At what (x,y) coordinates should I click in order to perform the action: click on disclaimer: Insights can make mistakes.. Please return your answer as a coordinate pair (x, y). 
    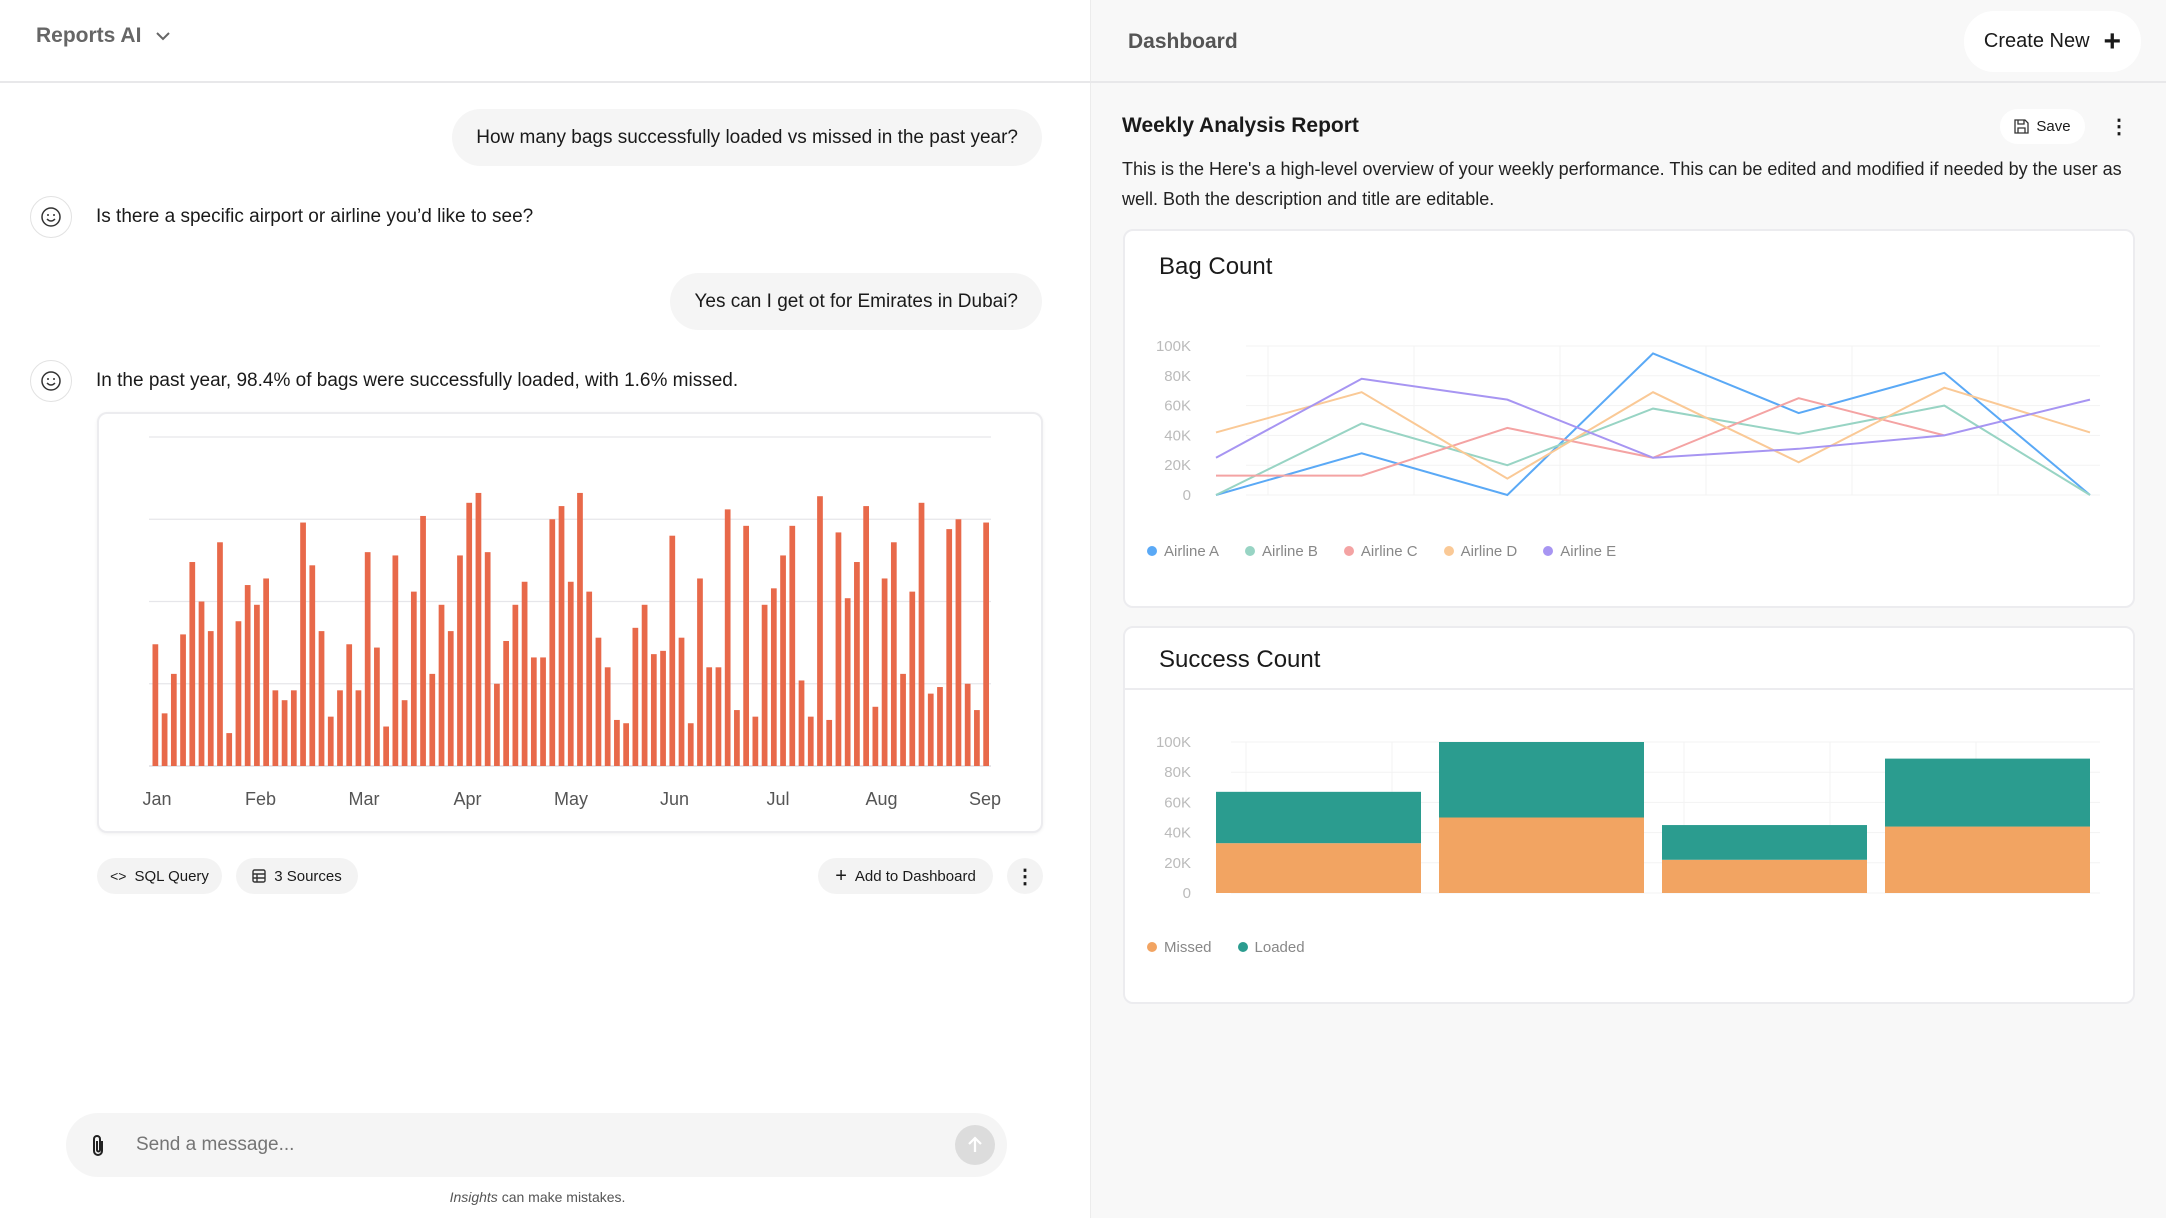
    Looking at the image, I should click on (537, 1197).